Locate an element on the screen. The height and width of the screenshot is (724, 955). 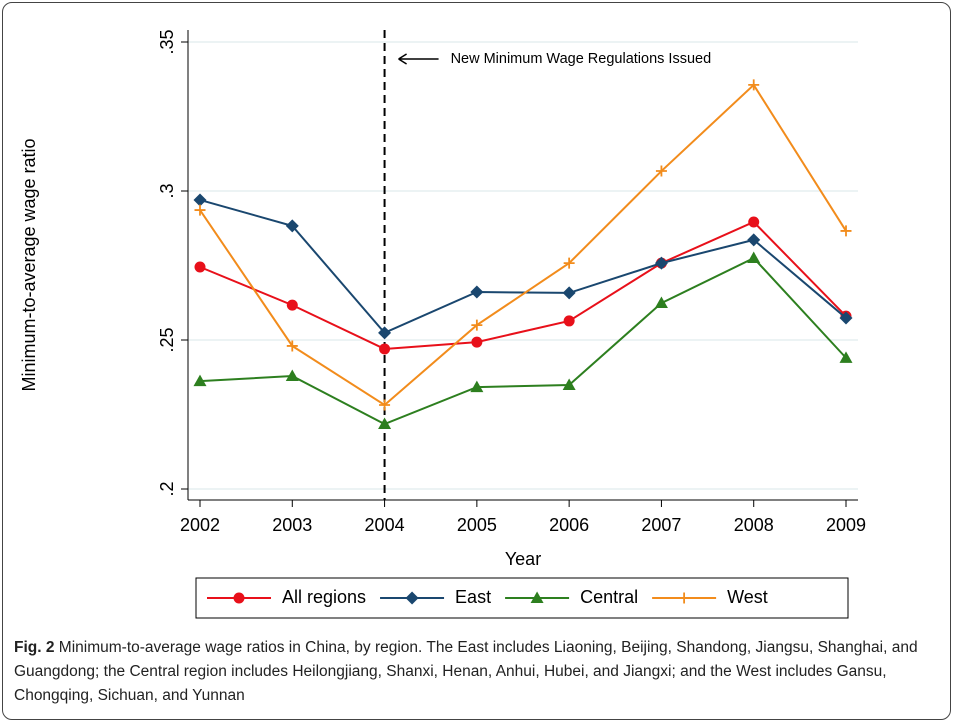
x-tick-label: 2007 is located at coordinates (661, 525).